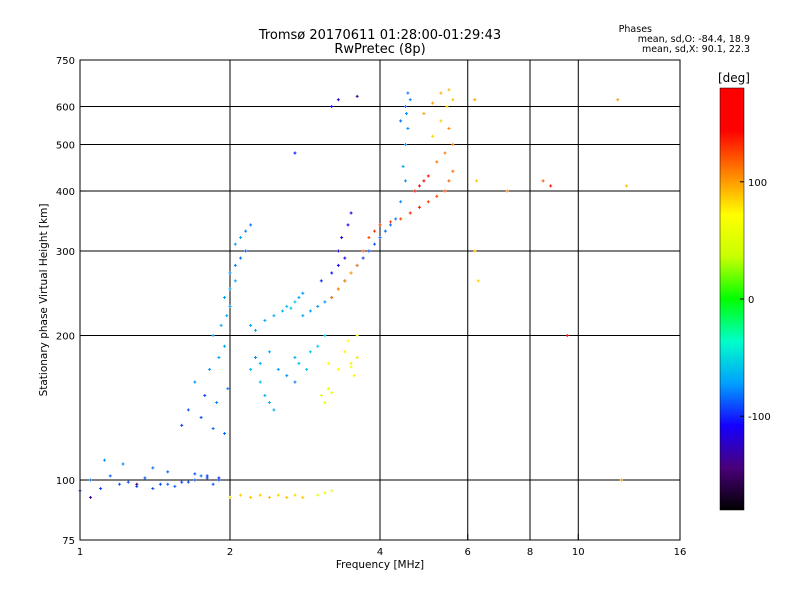 The height and width of the screenshot is (600, 800). Describe the element at coordinates (680, 552) in the screenshot. I see `x-tick-label: 16` at that location.